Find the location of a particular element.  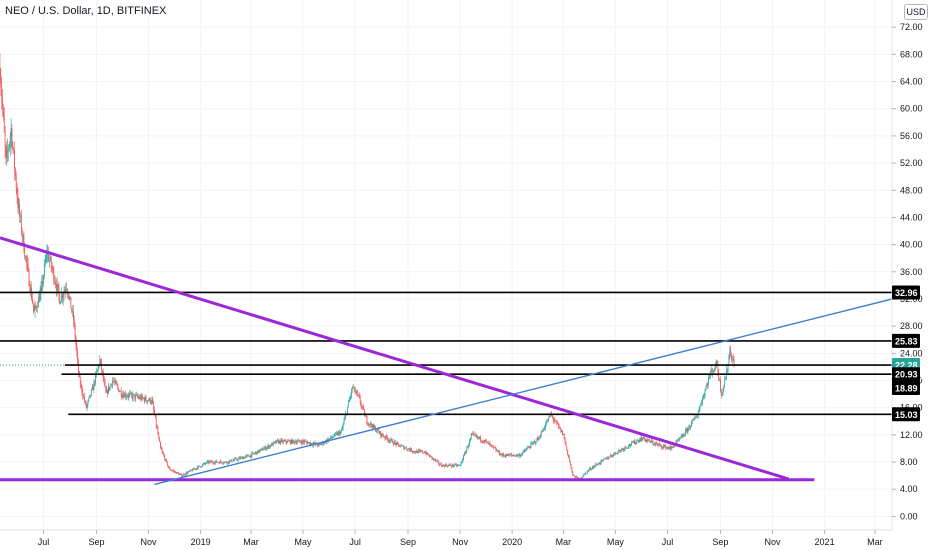

x-tick-label: Nov is located at coordinates (149, 542).